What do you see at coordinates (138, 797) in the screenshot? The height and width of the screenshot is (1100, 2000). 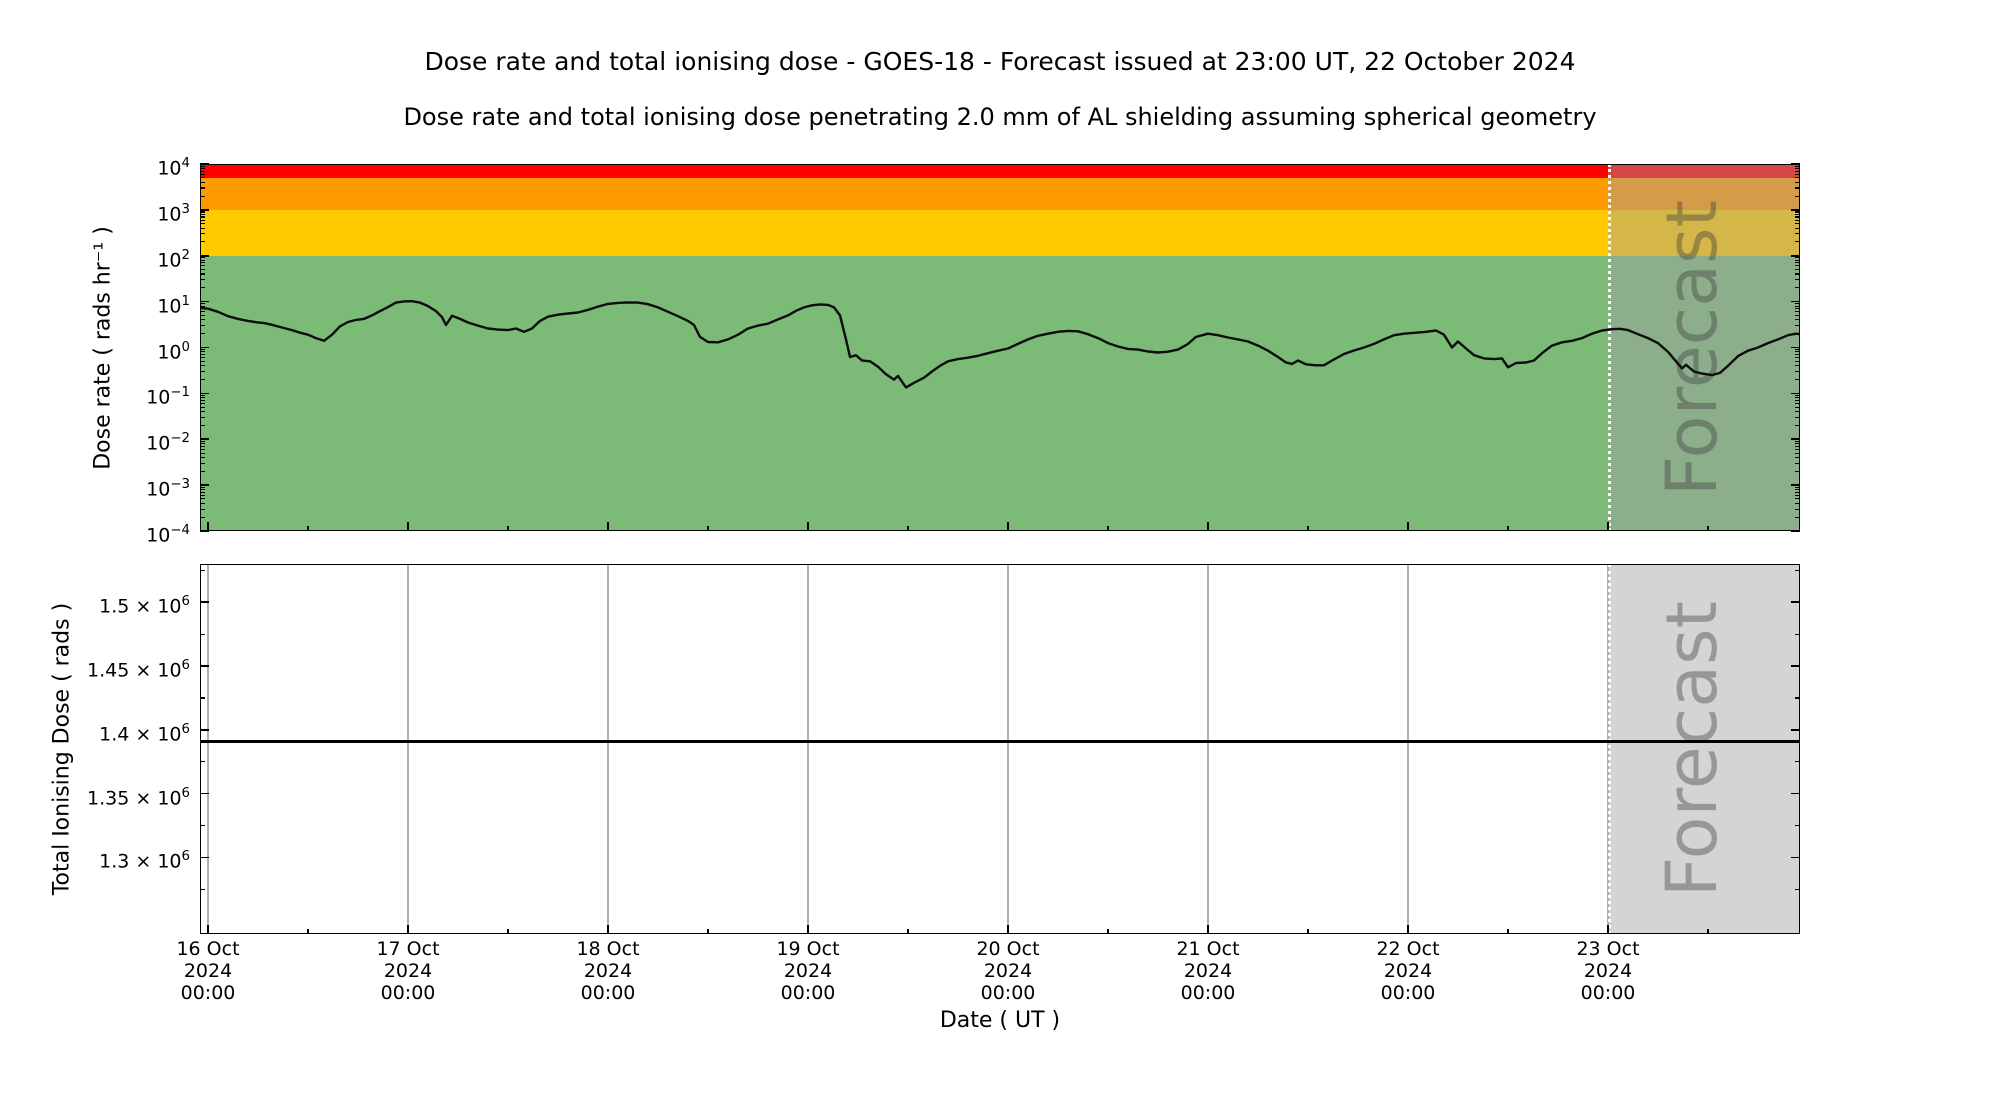 I see `ytick-label: 1.35 × 106` at bounding box center [138, 797].